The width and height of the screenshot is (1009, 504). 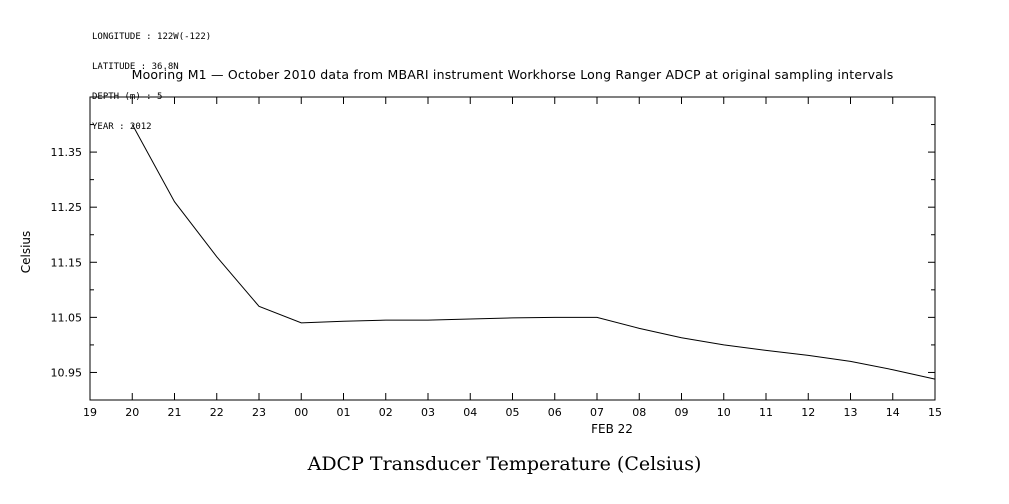 I want to click on x-tick-label: 09, so click(x=682, y=412).